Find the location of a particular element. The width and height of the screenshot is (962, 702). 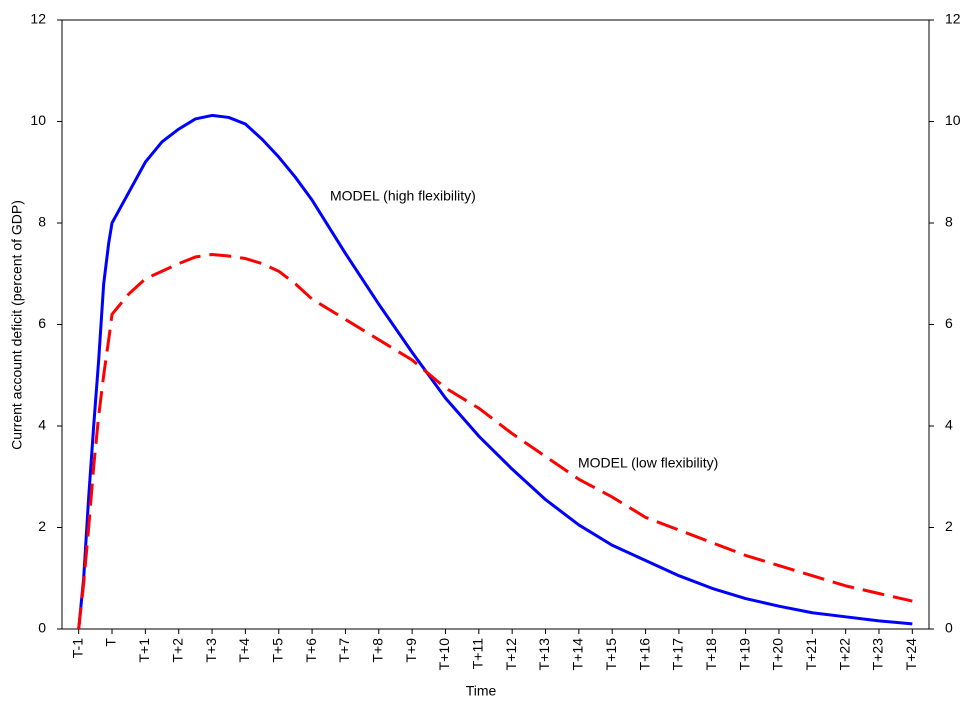

y-tick-label: 10 is located at coordinates (38, 120).